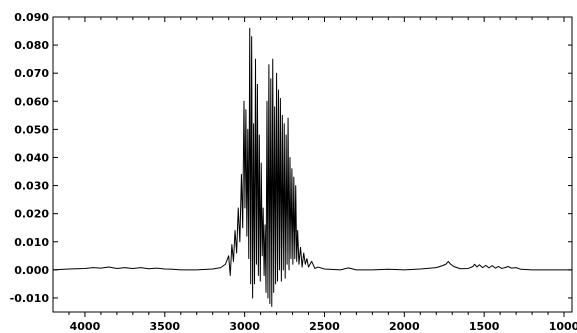  What do you see at coordinates (31, 214) in the screenshot?
I see `y-tick-label: 0.020` at bounding box center [31, 214].